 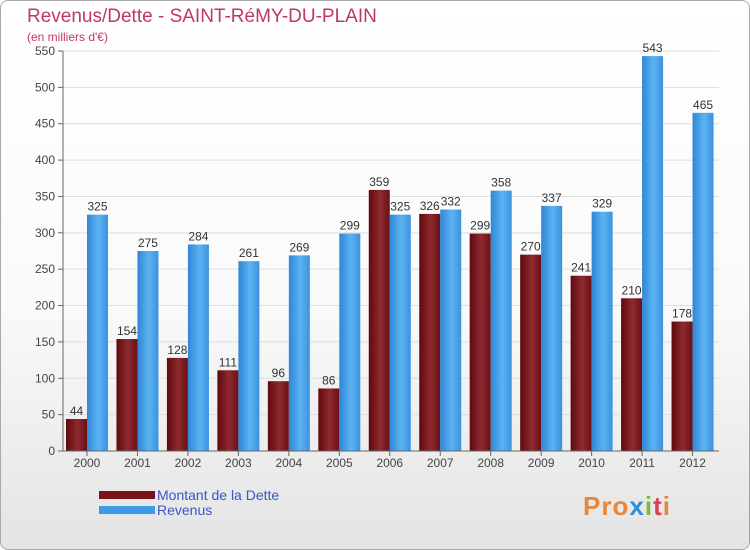 What do you see at coordinates (238, 463) in the screenshot?
I see `x-tick-label: 2003` at bounding box center [238, 463].